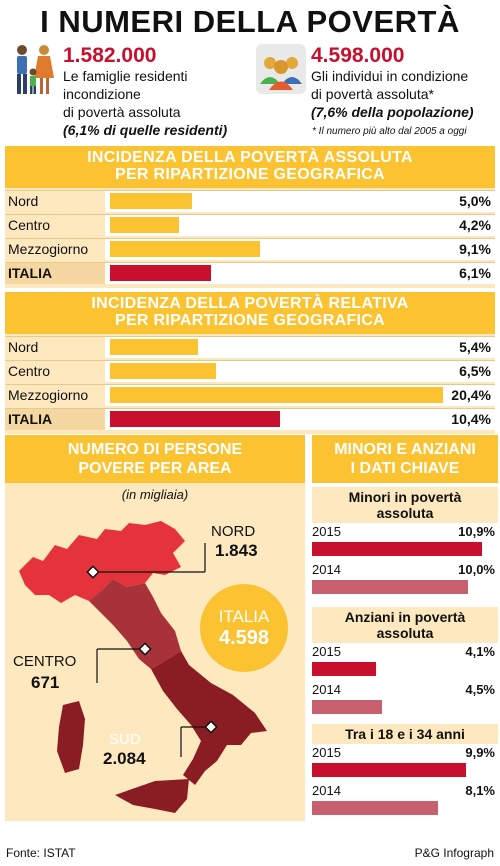 This screenshot has width=500, height=866. Describe the element at coordinates (45, 661) in the screenshot. I see `centro-label: CENTRO` at that location.